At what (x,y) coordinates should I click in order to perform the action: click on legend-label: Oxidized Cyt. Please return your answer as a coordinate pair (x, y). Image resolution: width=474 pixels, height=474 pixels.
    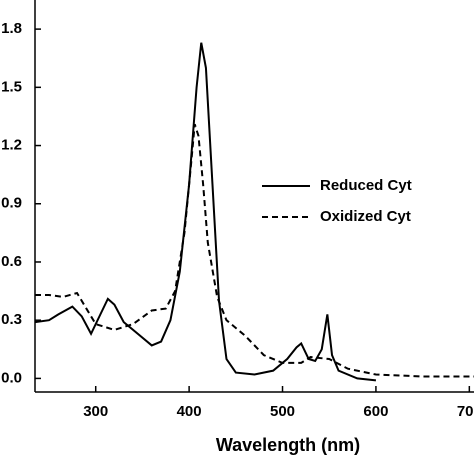
    Looking at the image, I should click on (365, 216).